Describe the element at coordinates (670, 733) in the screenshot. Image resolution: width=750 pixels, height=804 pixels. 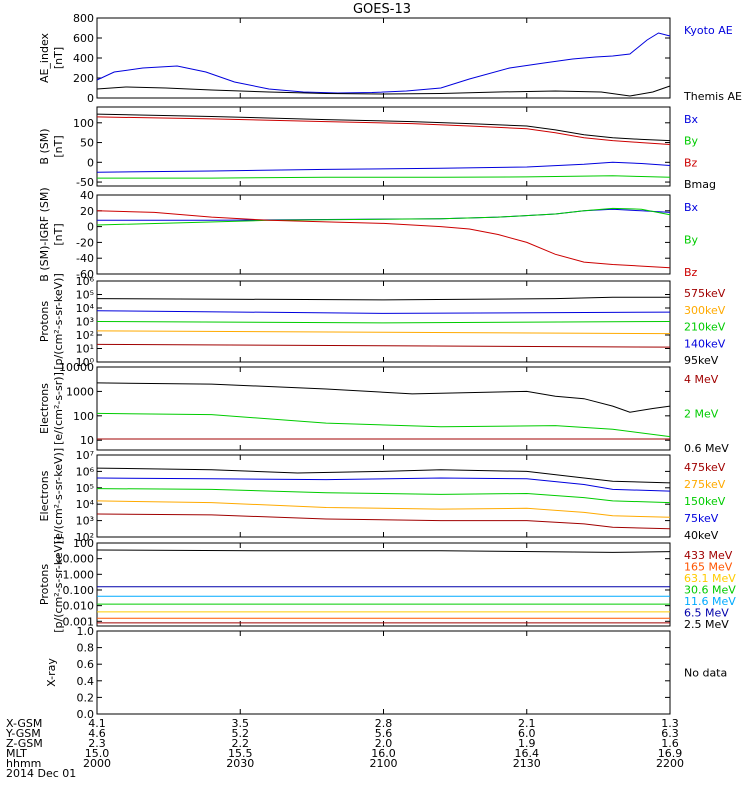
I see `footer-value: 6.3` at that location.